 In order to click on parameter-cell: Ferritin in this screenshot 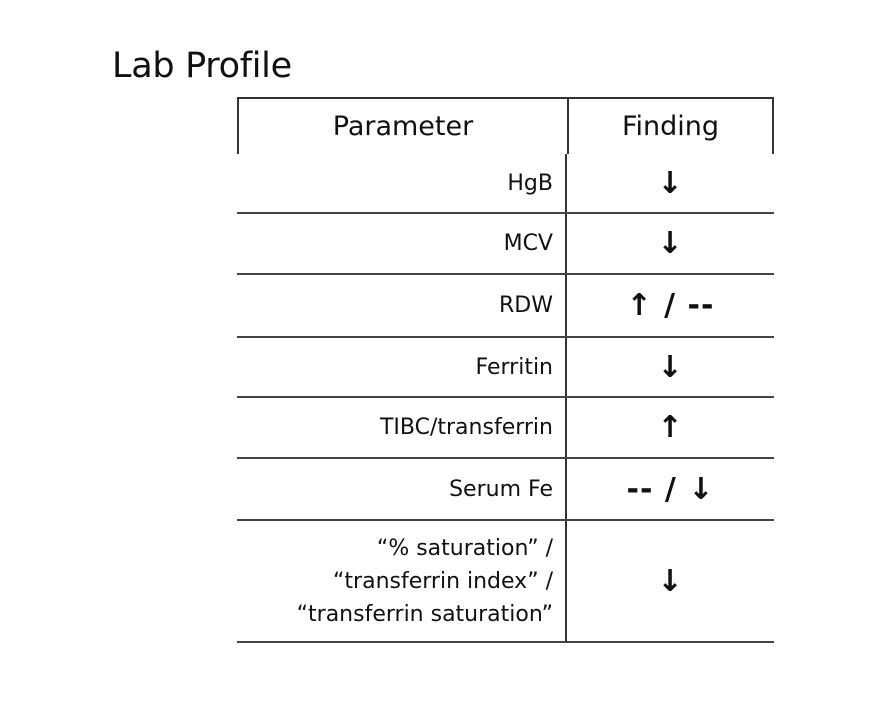, I will do `click(402, 367)`.